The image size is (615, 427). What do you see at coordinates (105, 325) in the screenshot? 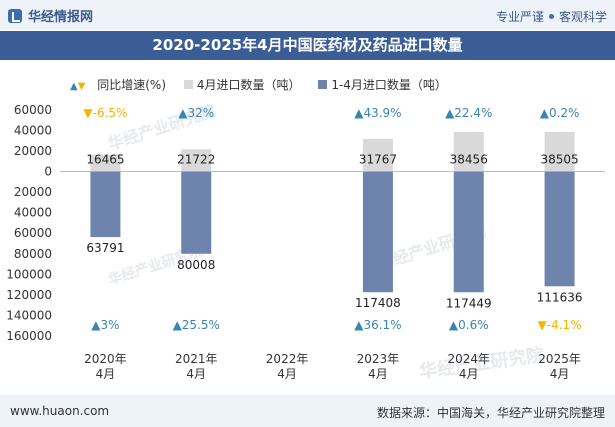
I see `growth-label-cumulative: ▲3%` at bounding box center [105, 325].